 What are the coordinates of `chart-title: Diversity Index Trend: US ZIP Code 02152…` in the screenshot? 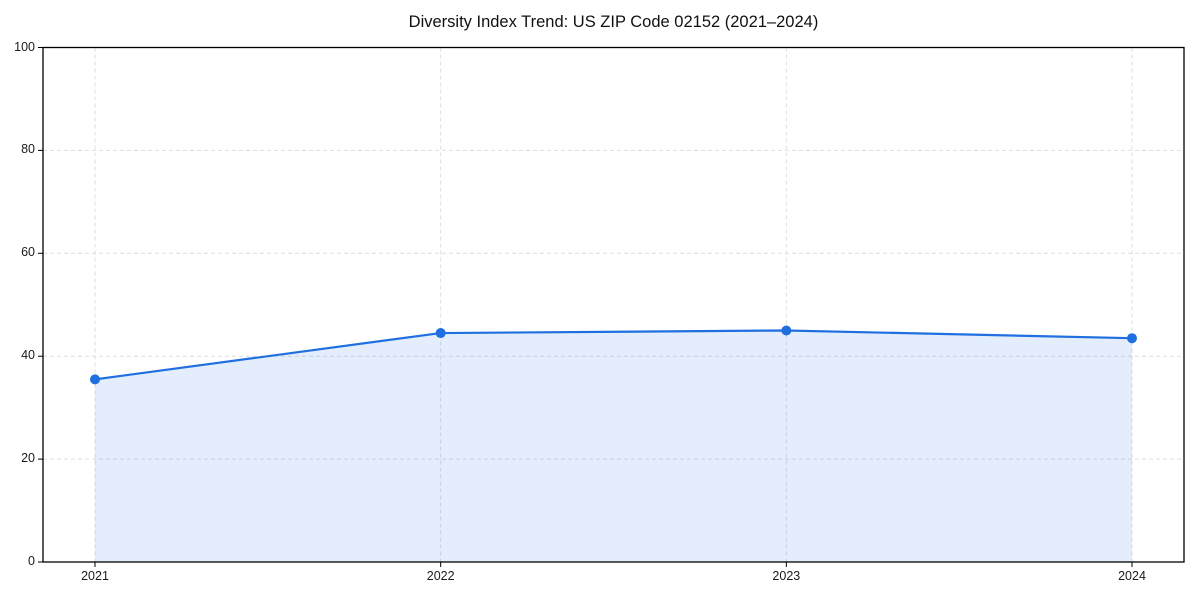 It's located at (613, 22).